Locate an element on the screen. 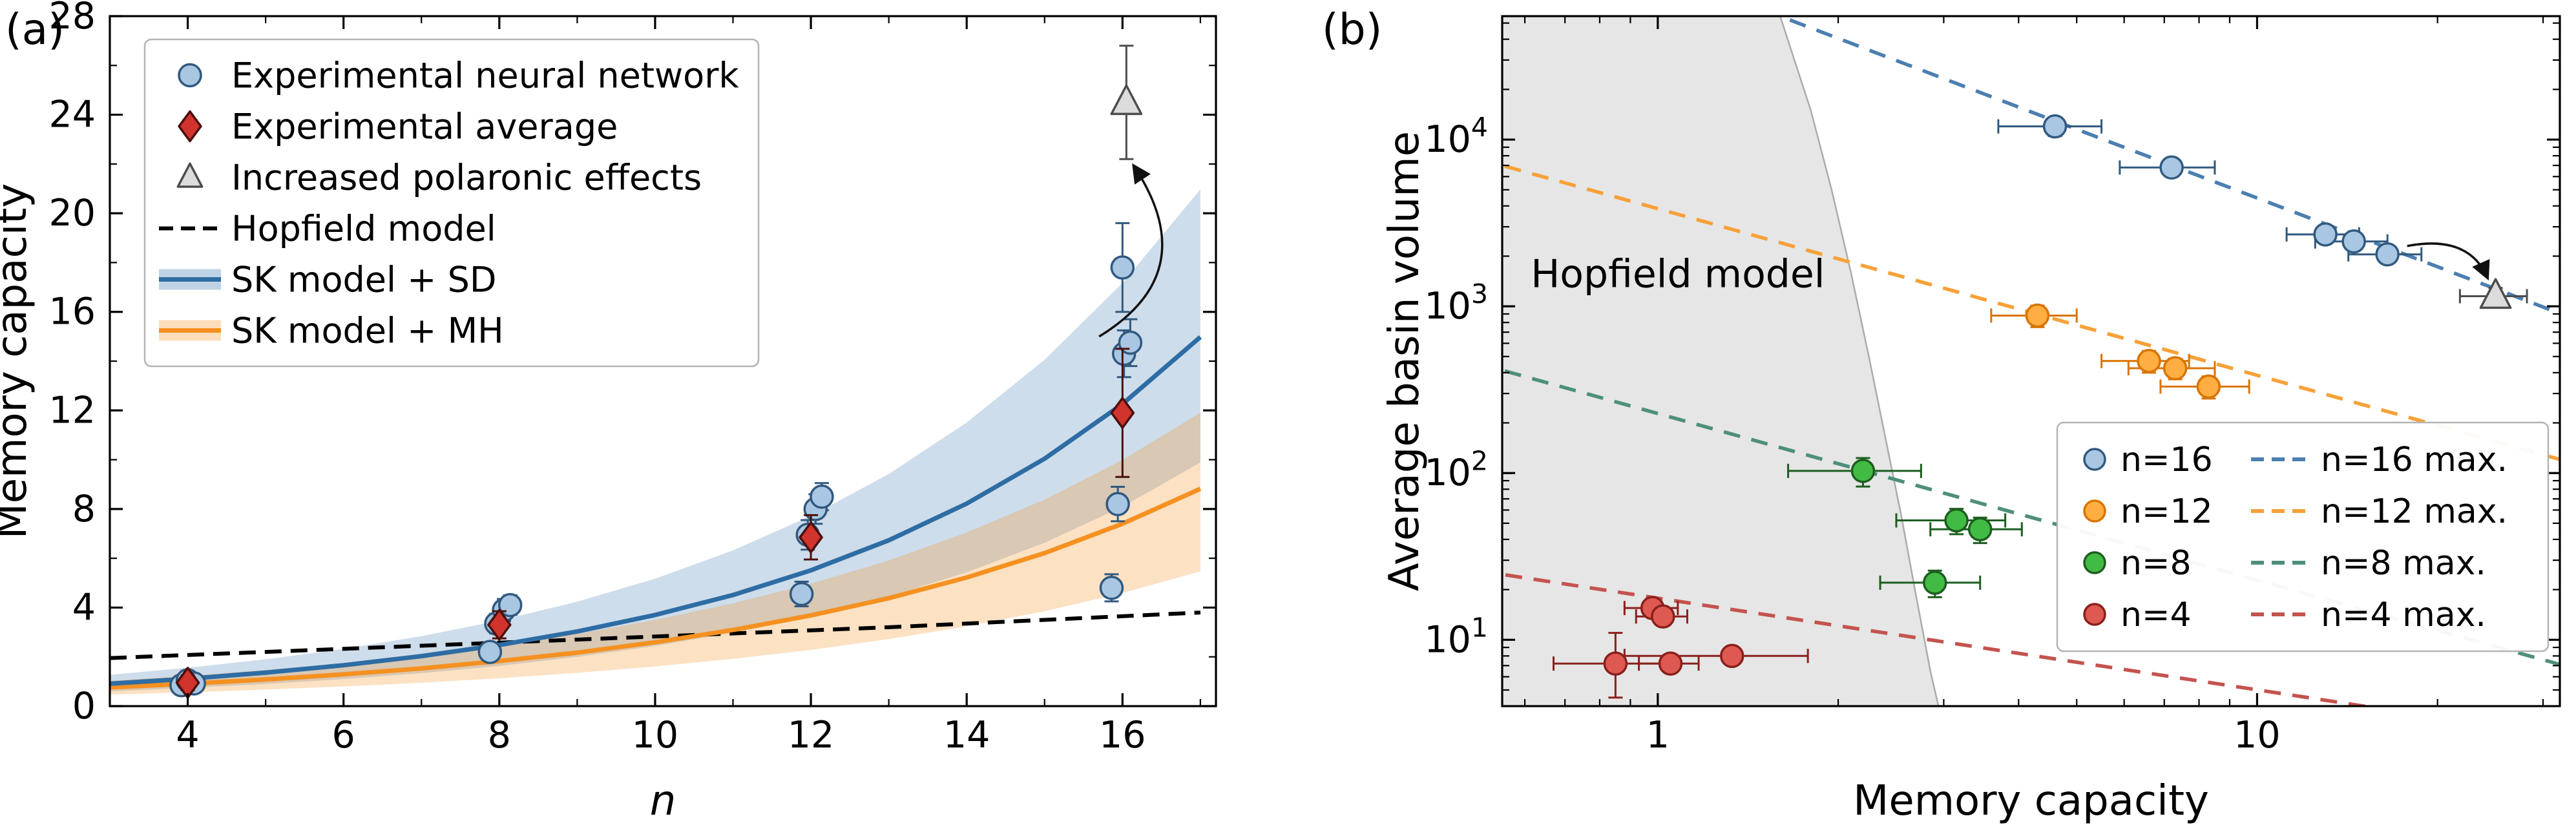  legend-item: Experimental neural network is located at coordinates (458, 75).